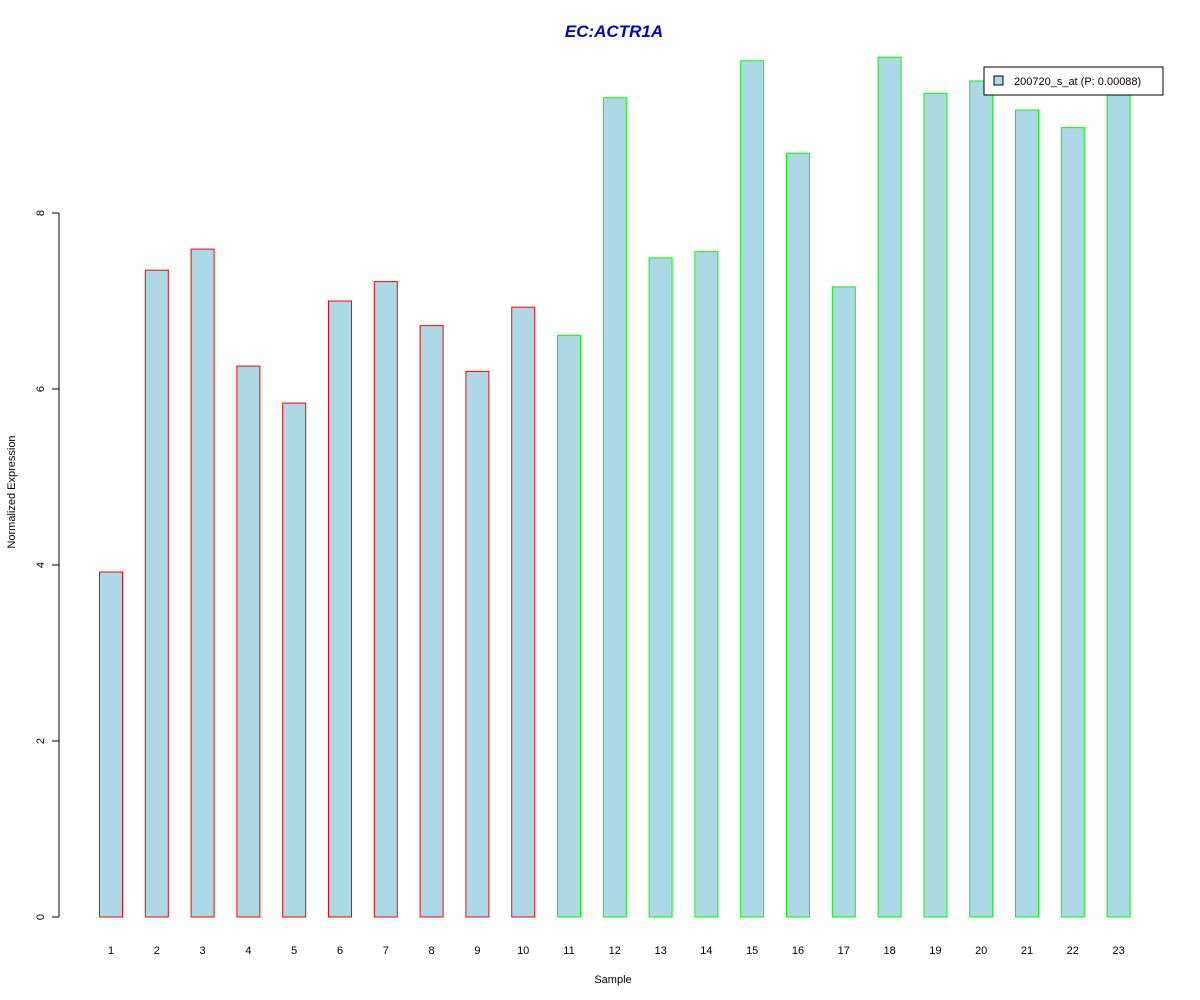  What do you see at coordinates (41, 741) in the screenshot?
I see `y-tick-label: 2` at bounding box center [41, 741].